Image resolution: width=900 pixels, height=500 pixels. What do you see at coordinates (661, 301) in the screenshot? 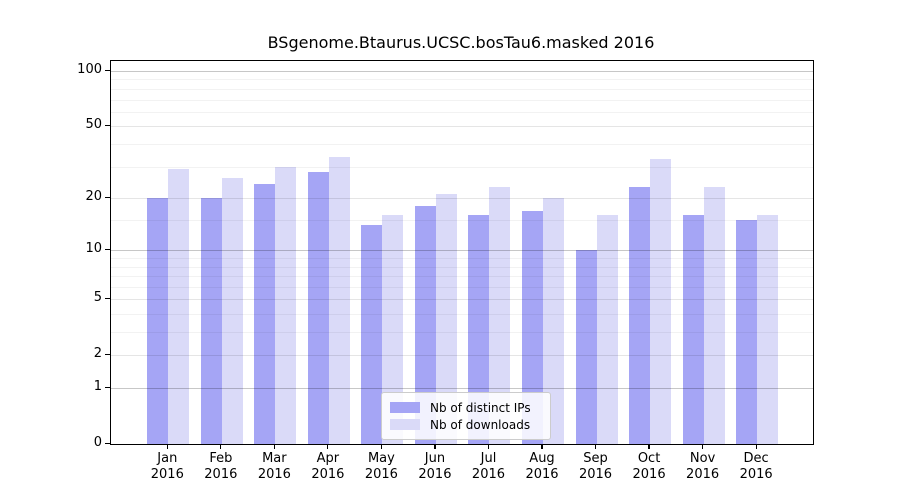
I see `bar-downloads-oct` at bounding box center [661, 301].